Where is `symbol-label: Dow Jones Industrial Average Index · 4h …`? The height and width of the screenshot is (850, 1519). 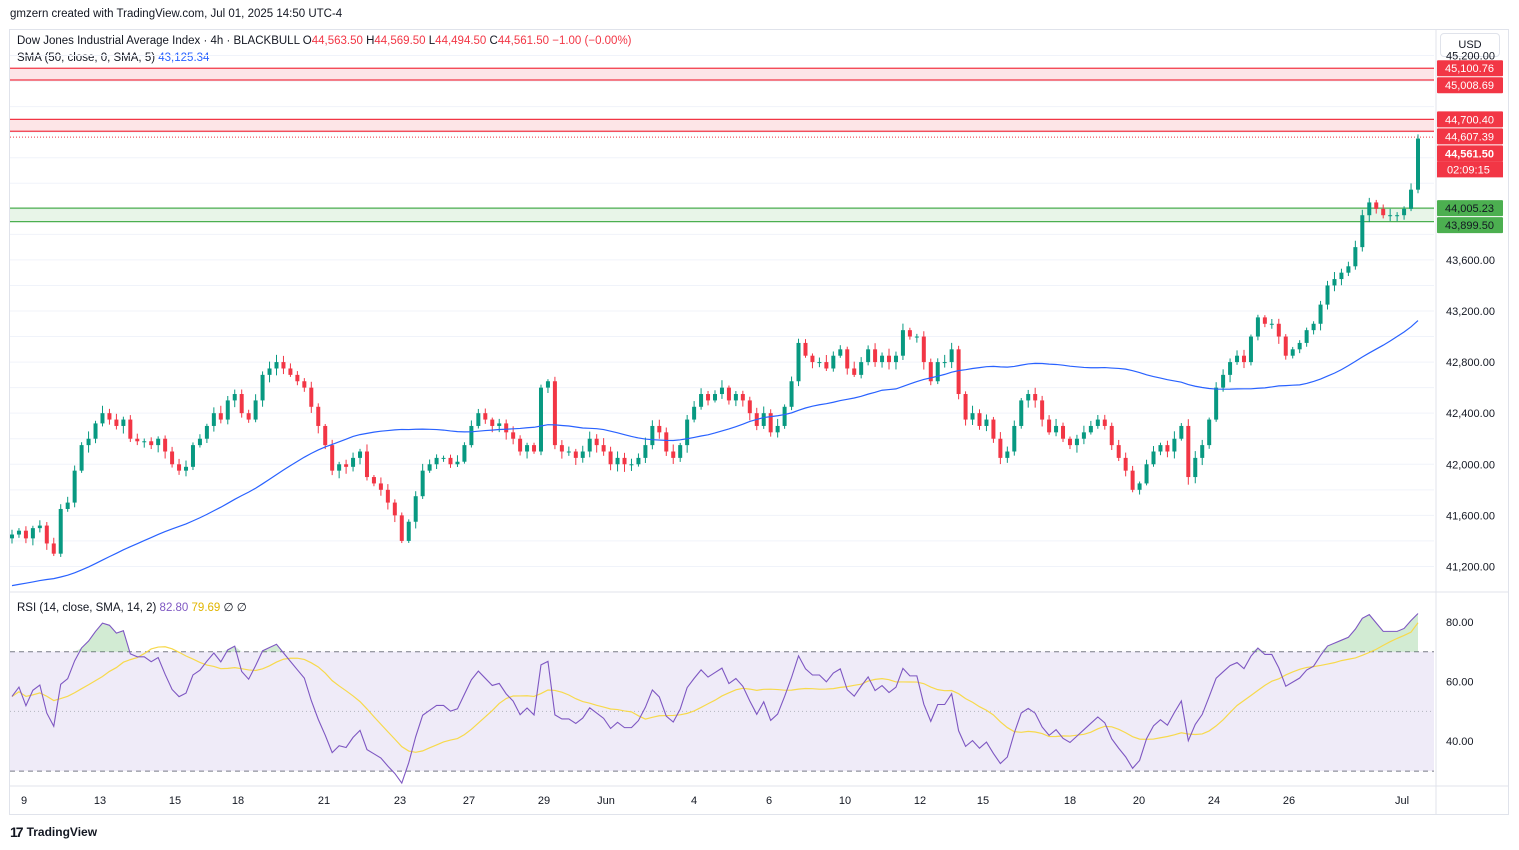
symbol-label: Dow Jones Industrial Average Index · 4h … is located at coordinates (158, 41).